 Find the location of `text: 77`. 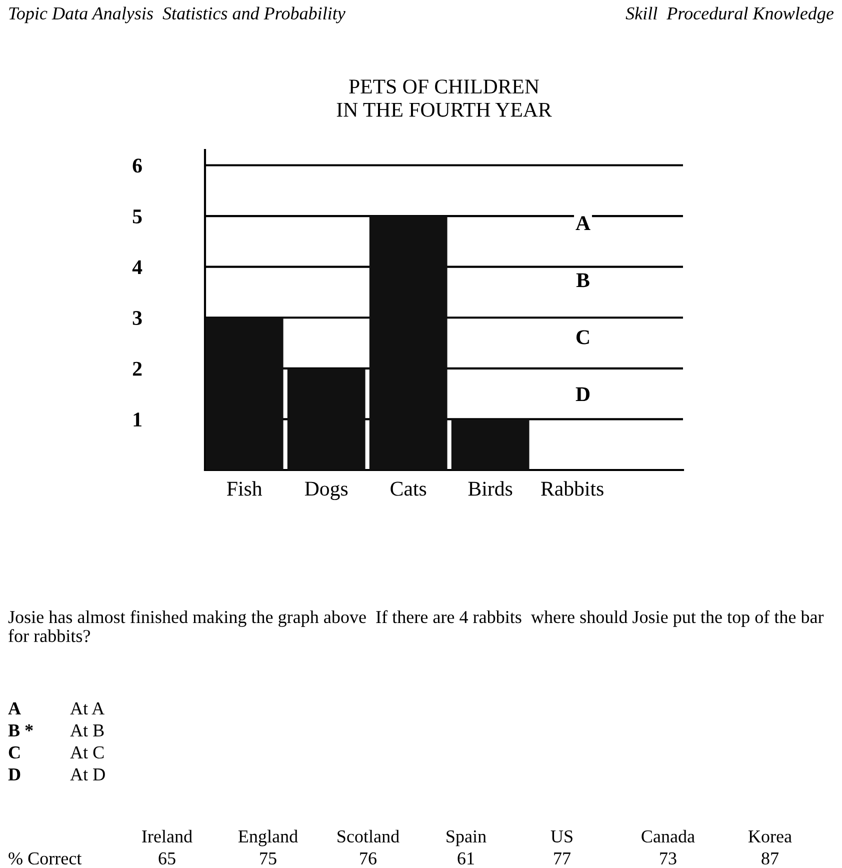

text: 77 is located at coordinates (562, 858).